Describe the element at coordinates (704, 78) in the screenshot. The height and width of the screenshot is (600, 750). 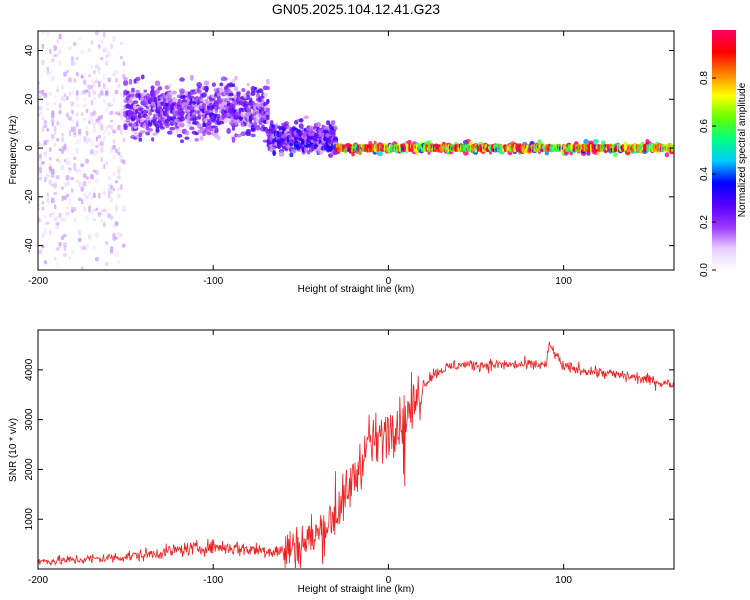
I see `colorbar-tick-label: 0.8` at that location.